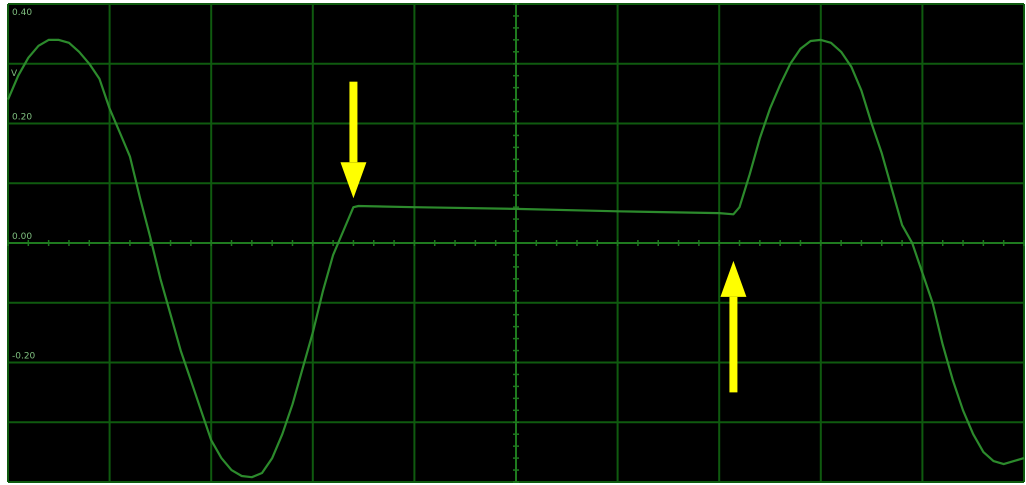 The height and width of the screenshot is (485, 1026). I want to click on y-tick-label: -0.20, so click(24, 357).